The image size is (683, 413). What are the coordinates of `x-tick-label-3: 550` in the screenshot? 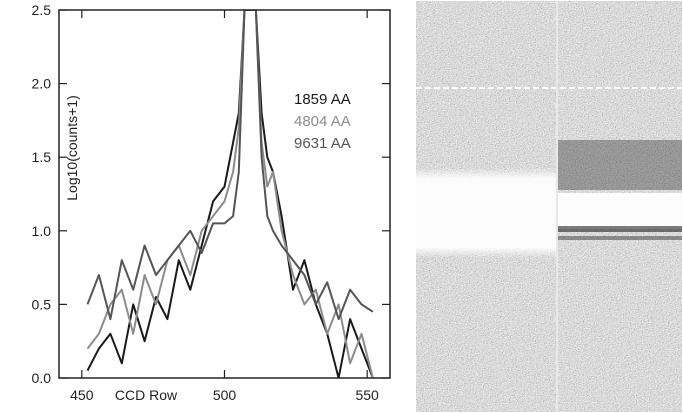 It's located at (367, 395).